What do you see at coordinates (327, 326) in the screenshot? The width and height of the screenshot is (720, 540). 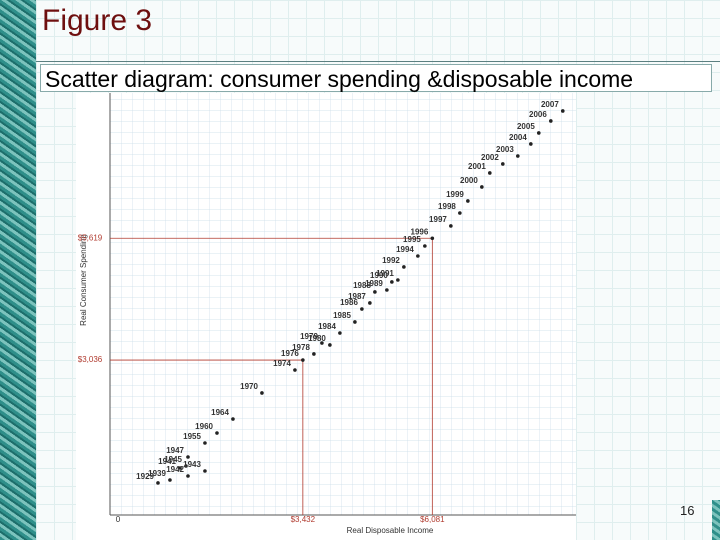 I see `point-label: 1984` at bounding box center [327, 326].